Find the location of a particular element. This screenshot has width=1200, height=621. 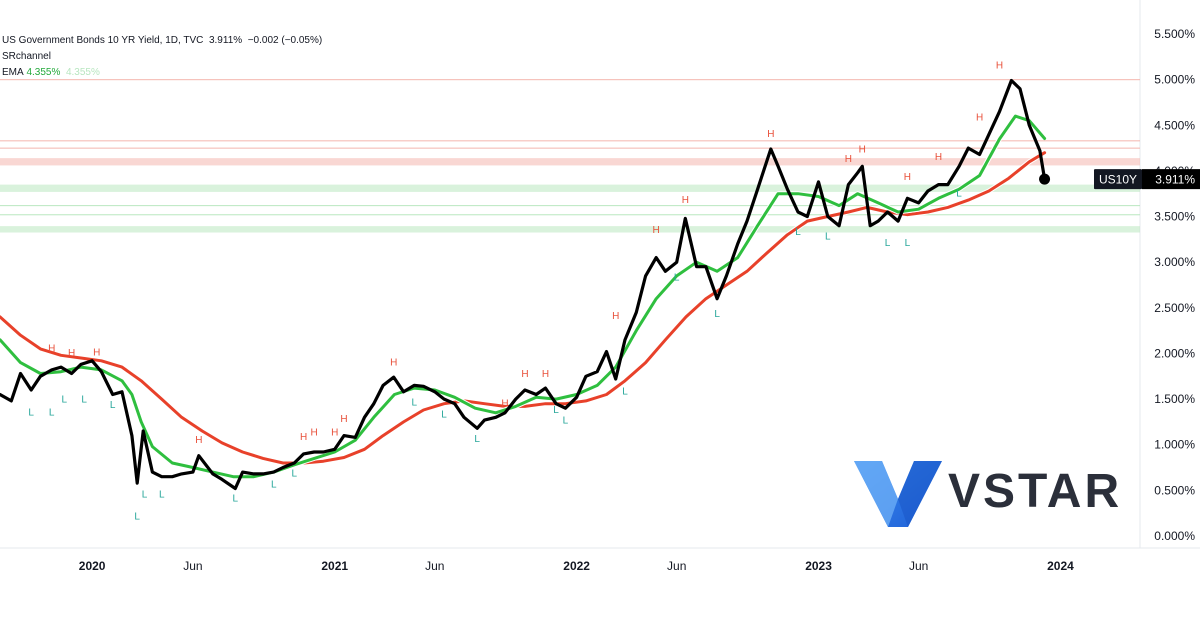

low-marker-4: L is located at coordinates (52, 413).